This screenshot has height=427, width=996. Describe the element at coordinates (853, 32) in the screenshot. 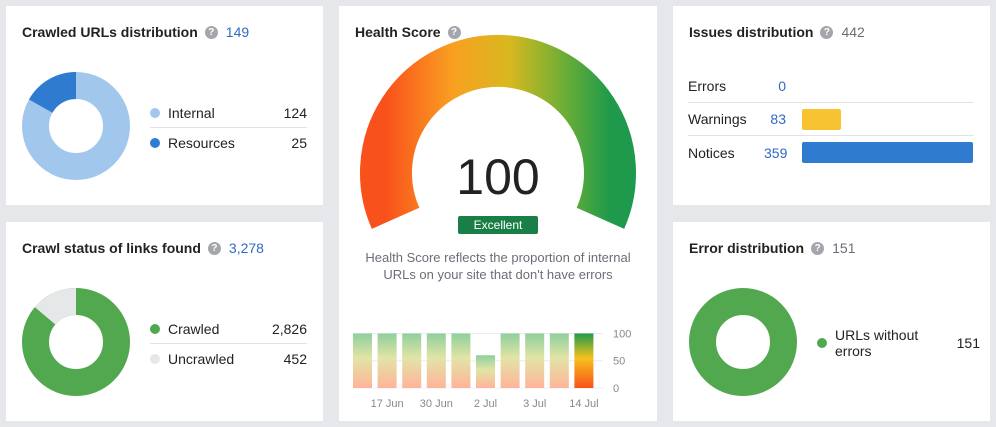

I see `total-count: 442` at that location.